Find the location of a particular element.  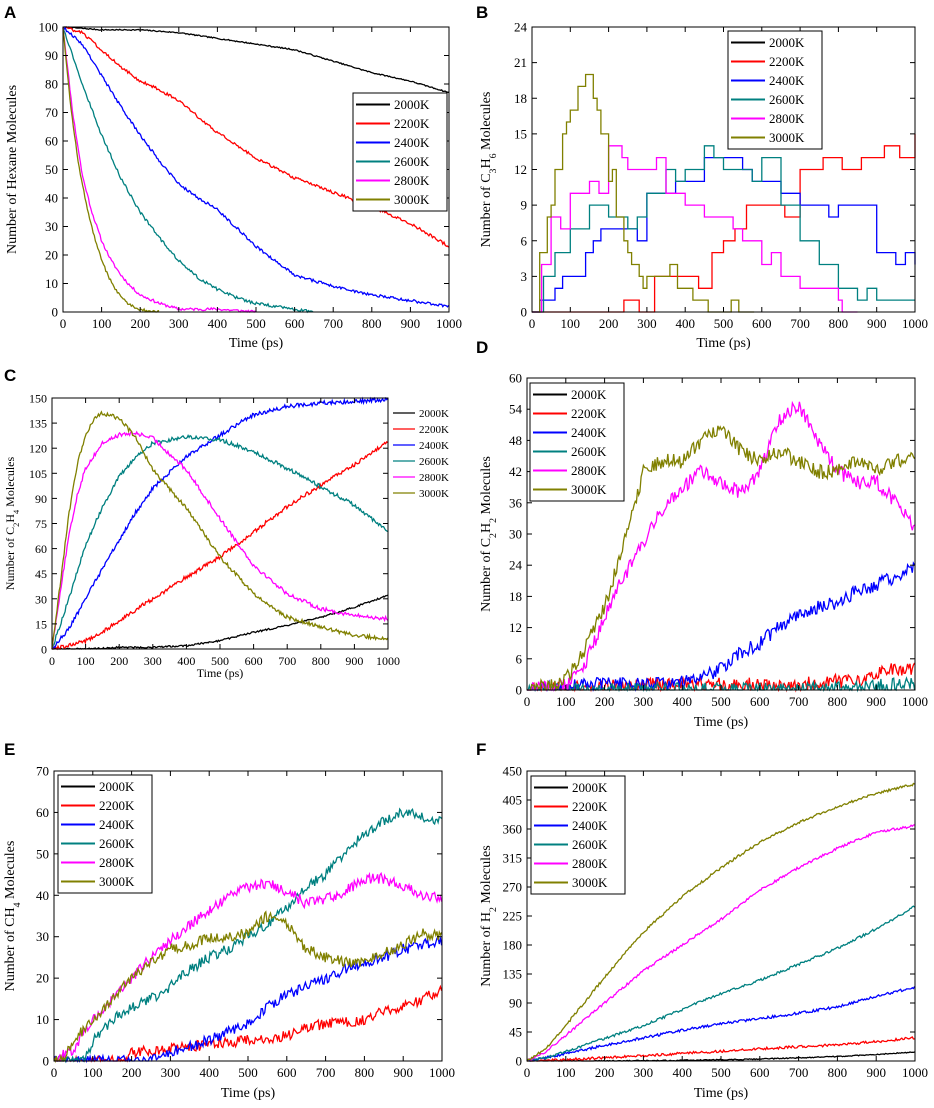

y-tick-label: 21 is located at coordinates (520, 62).